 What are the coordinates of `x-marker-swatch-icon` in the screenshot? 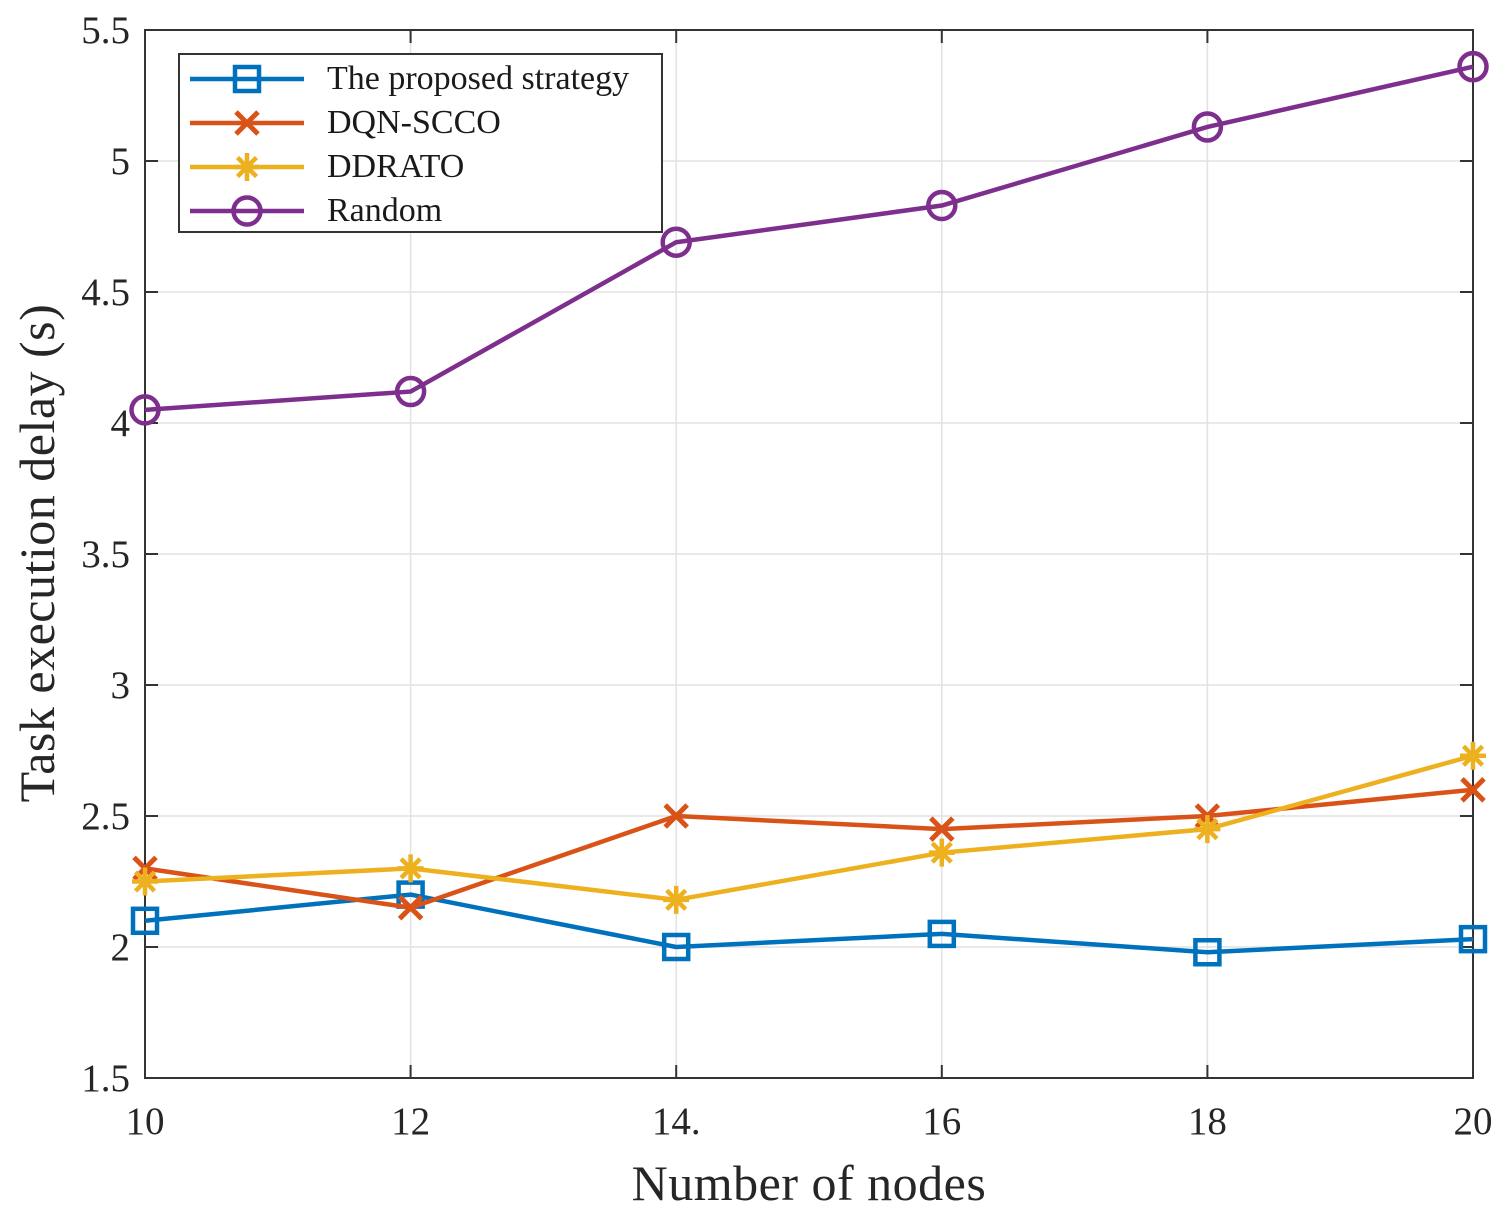 It's located at (247, 123).